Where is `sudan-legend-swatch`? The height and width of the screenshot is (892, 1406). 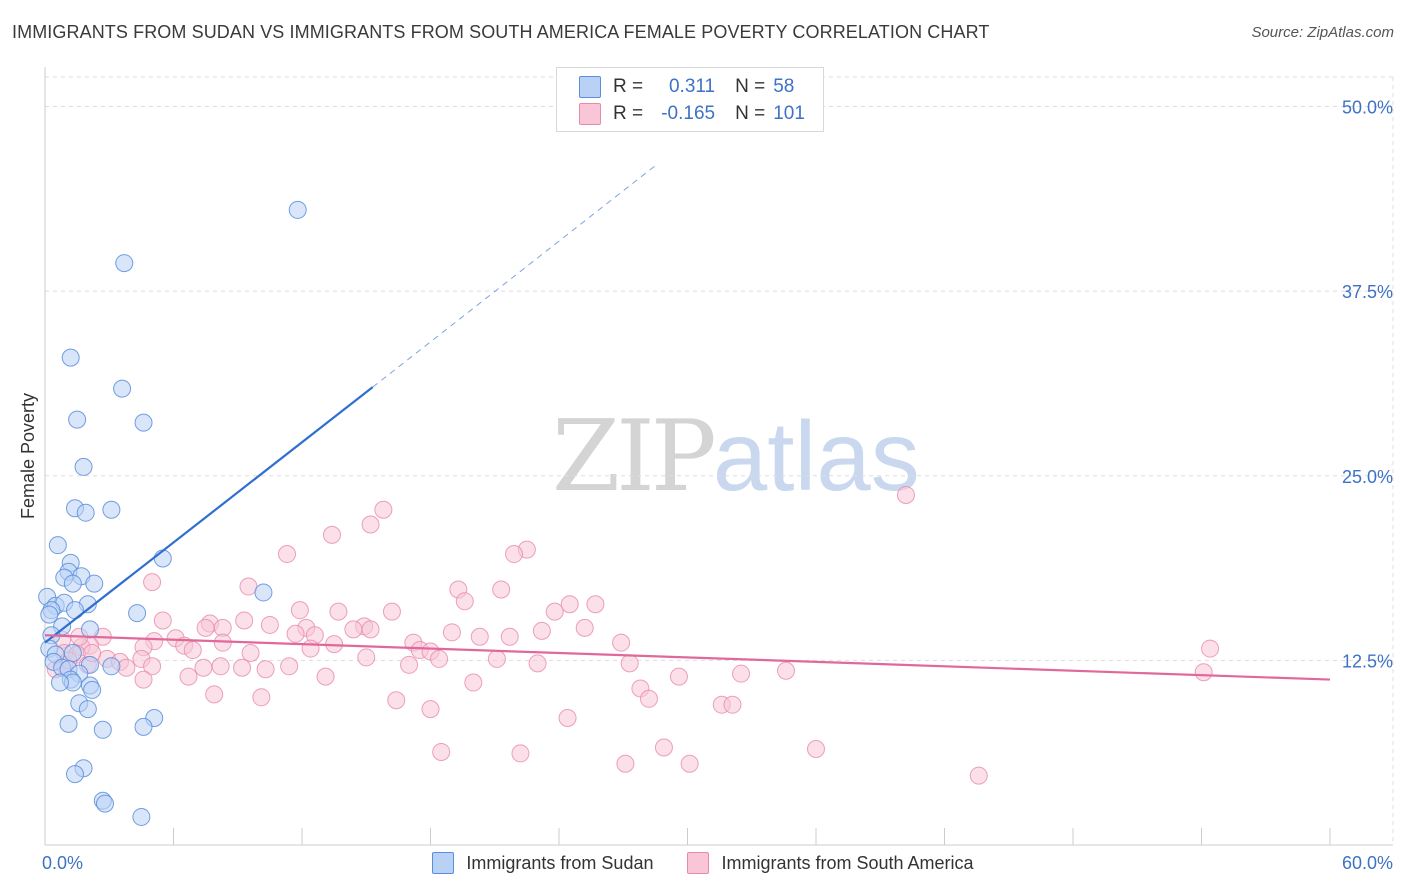
sudan-legend-swatch is located at coordinates (443, 863).